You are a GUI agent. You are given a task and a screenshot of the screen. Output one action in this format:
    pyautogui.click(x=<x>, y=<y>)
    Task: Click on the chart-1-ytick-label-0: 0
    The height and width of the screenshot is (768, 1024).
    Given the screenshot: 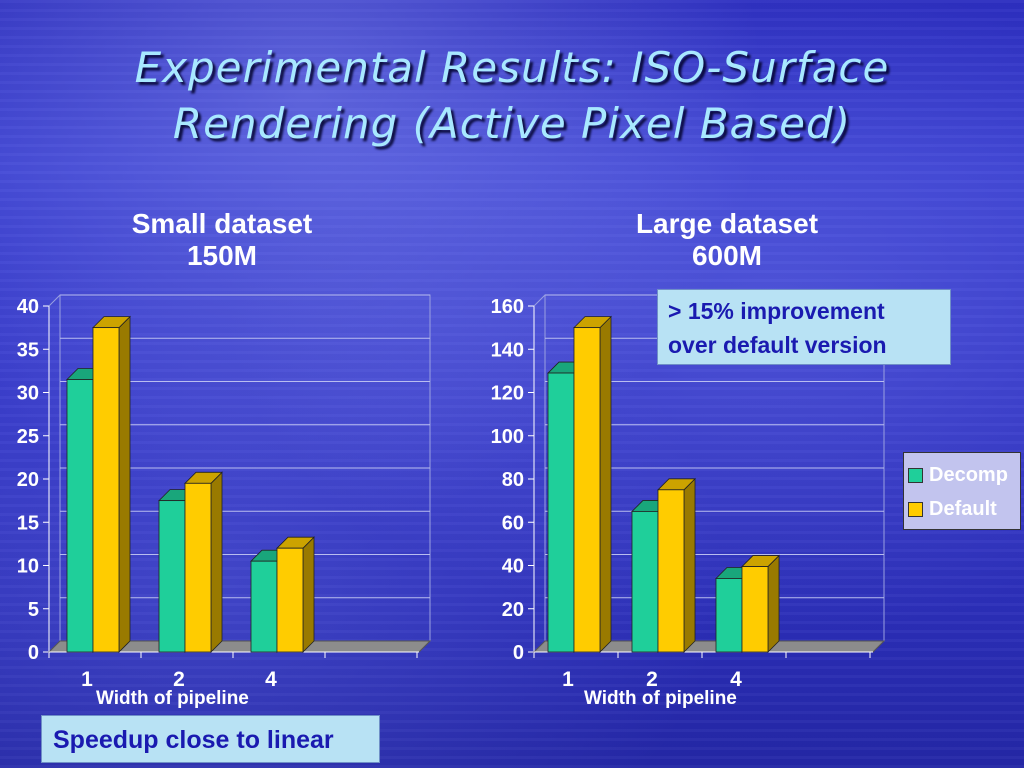 What is the action you would take?
    pyautogui.click(x=33, y=653)
    